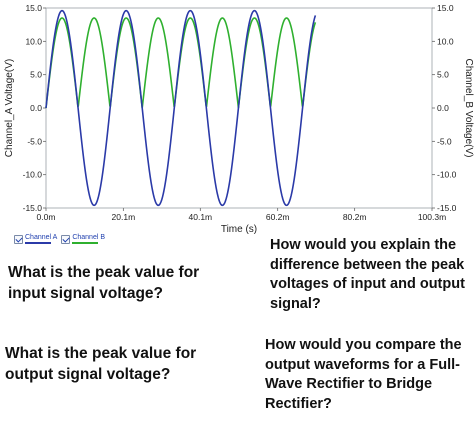 This screenshot has height=435, width=474. What do you see at coordinates (38, 243) in the screenshot?
I see `legend-swatch-channel-a` at bounding box center [38, 243].